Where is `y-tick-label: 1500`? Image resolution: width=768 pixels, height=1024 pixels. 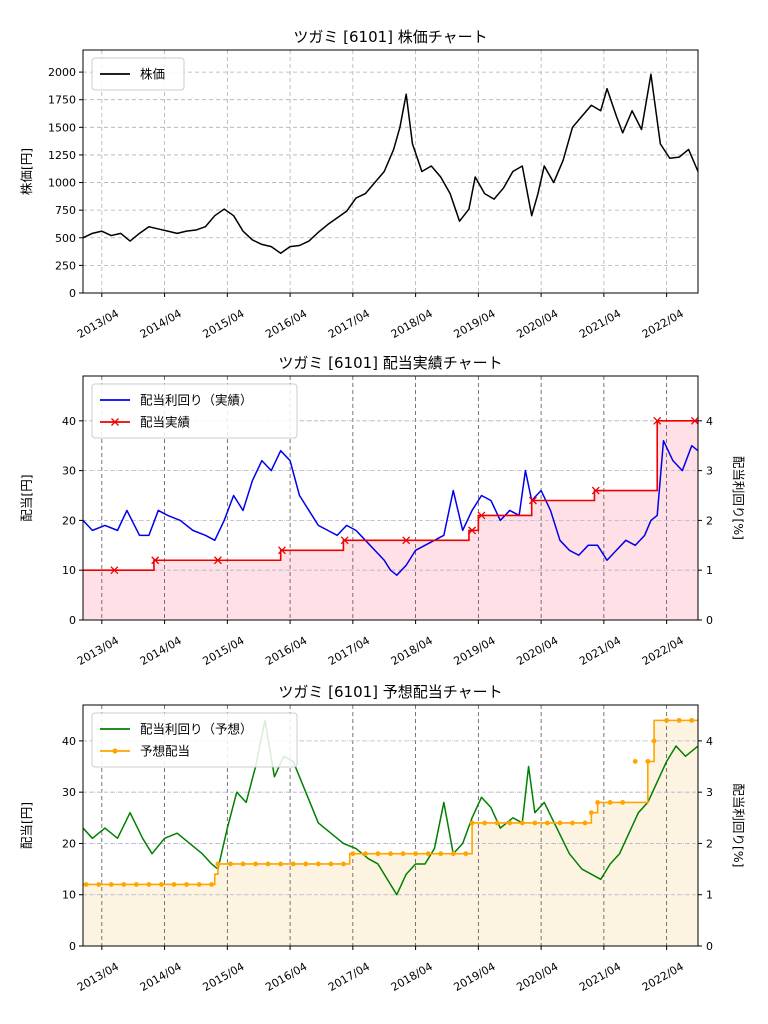 y-tick-label: 1500 is located at coordinates (62, 127).